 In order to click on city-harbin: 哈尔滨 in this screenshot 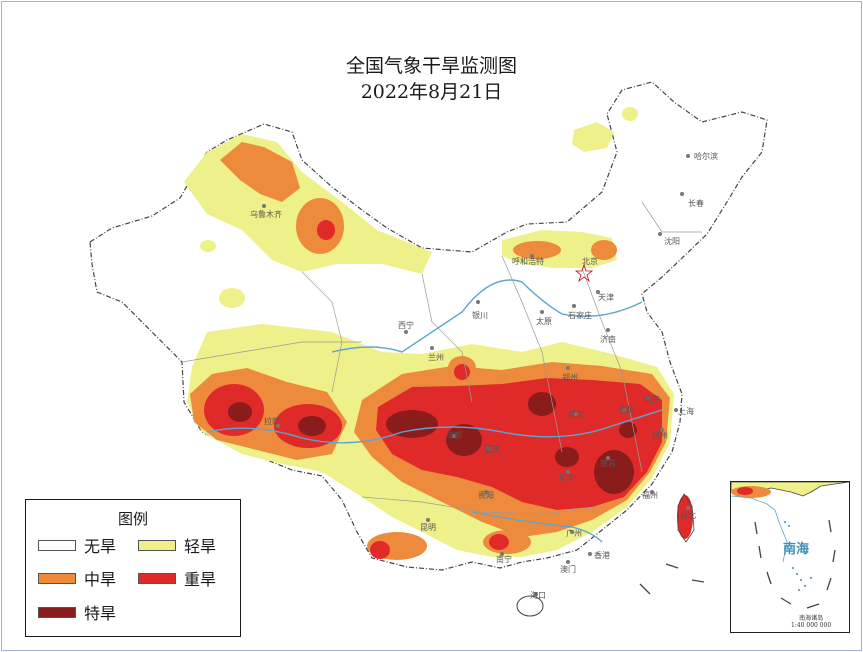, I will do `click(702, 156)`.